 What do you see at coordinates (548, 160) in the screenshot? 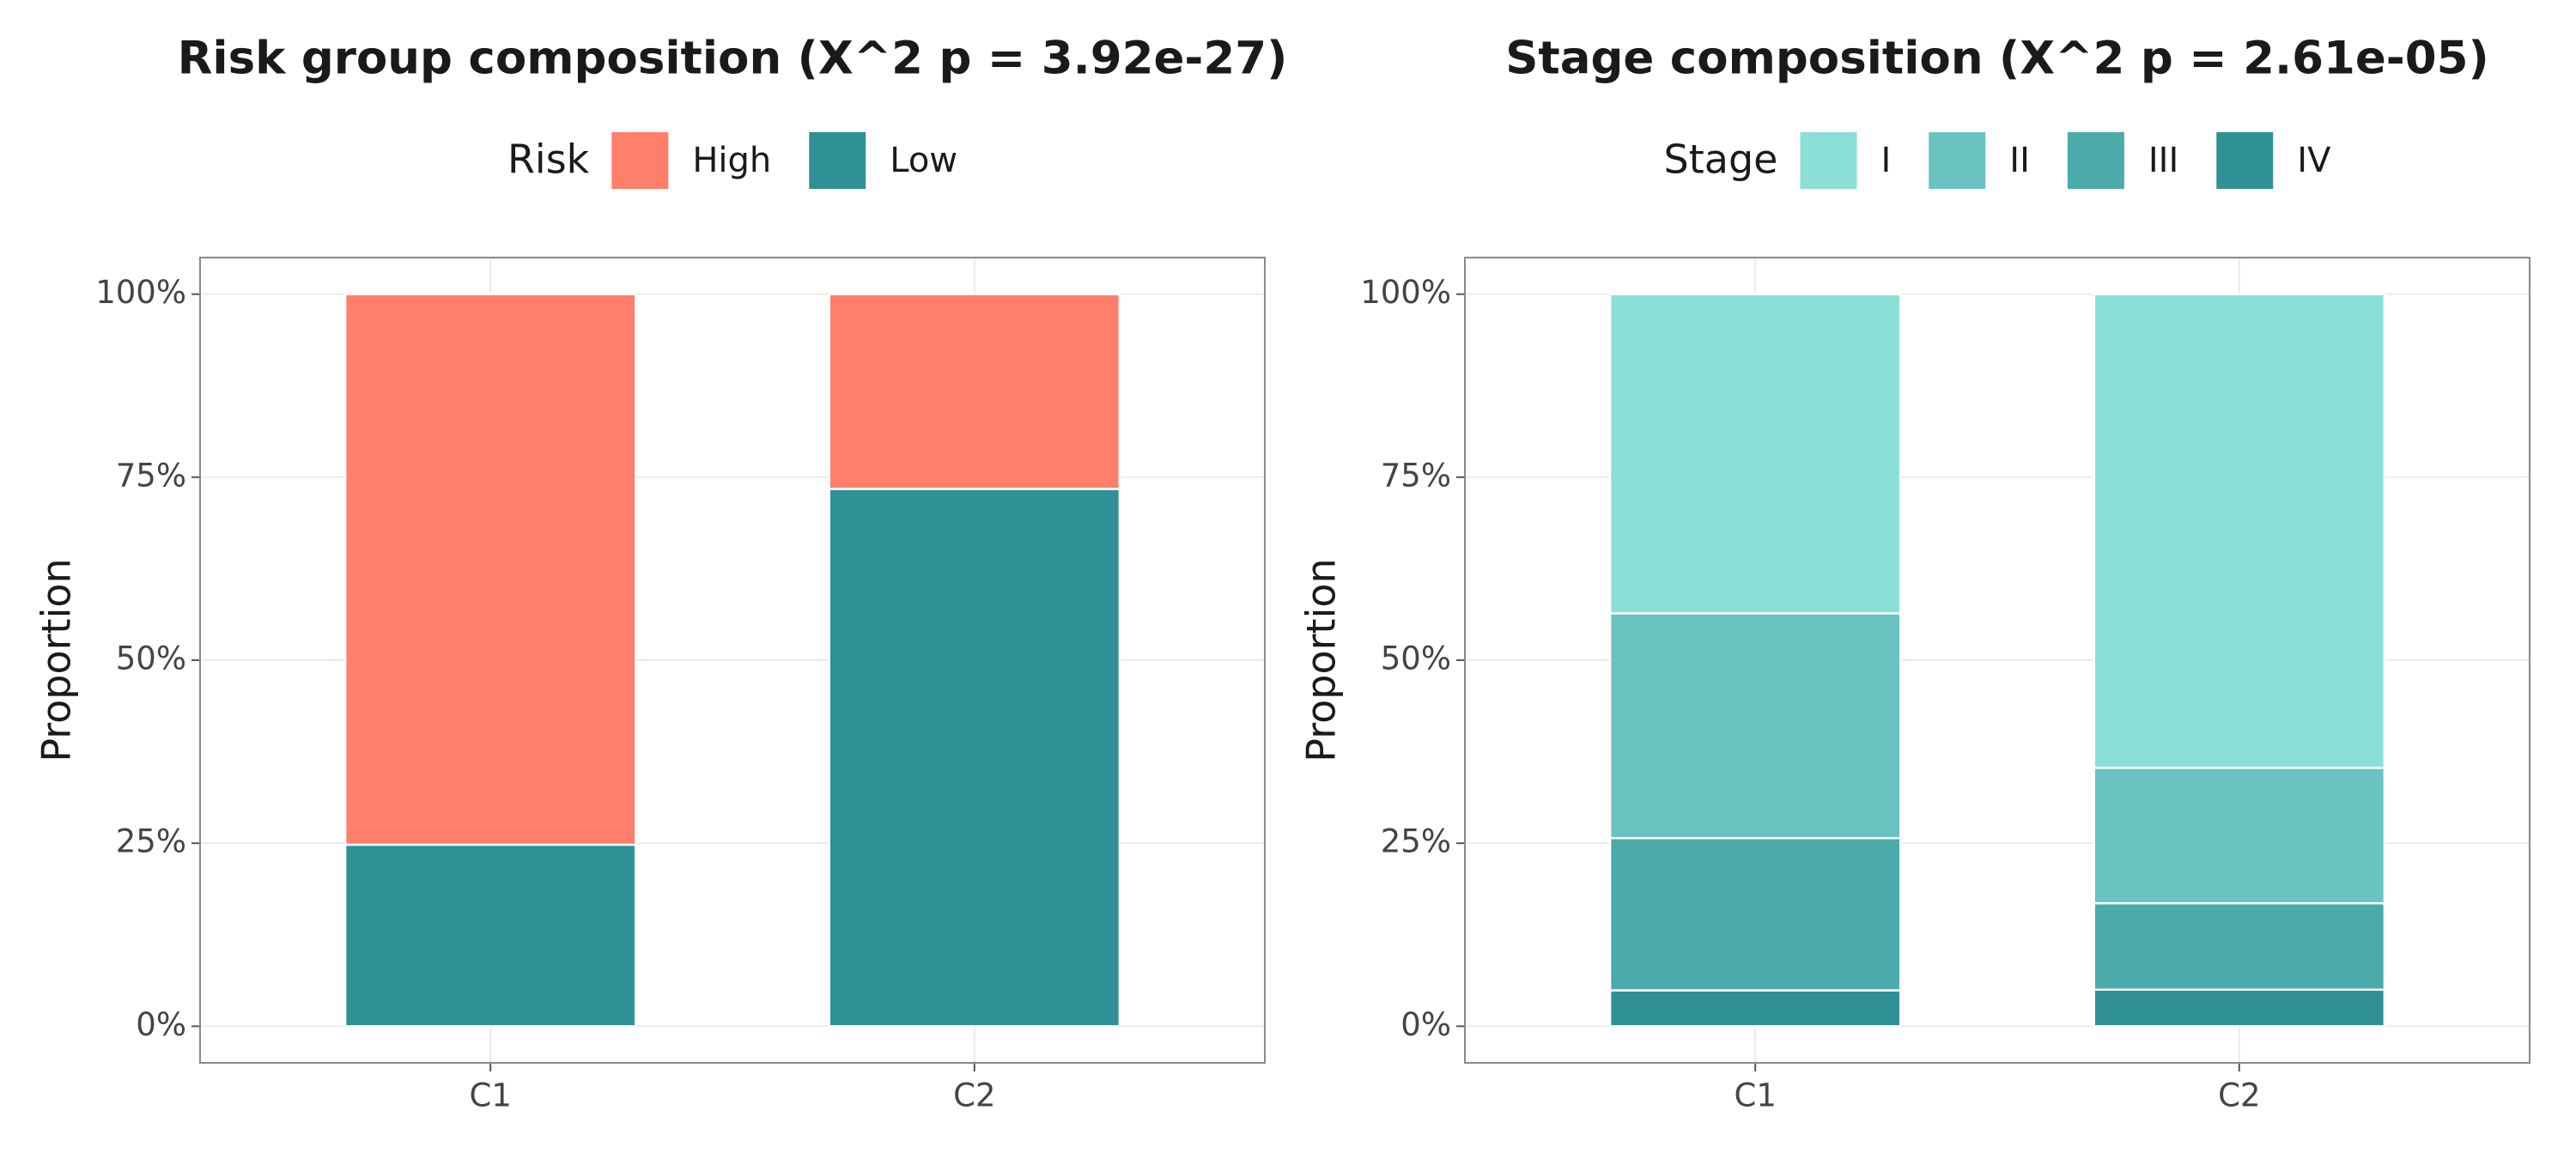
I see `legend-title: Risk` at bounding box center [548, 160].